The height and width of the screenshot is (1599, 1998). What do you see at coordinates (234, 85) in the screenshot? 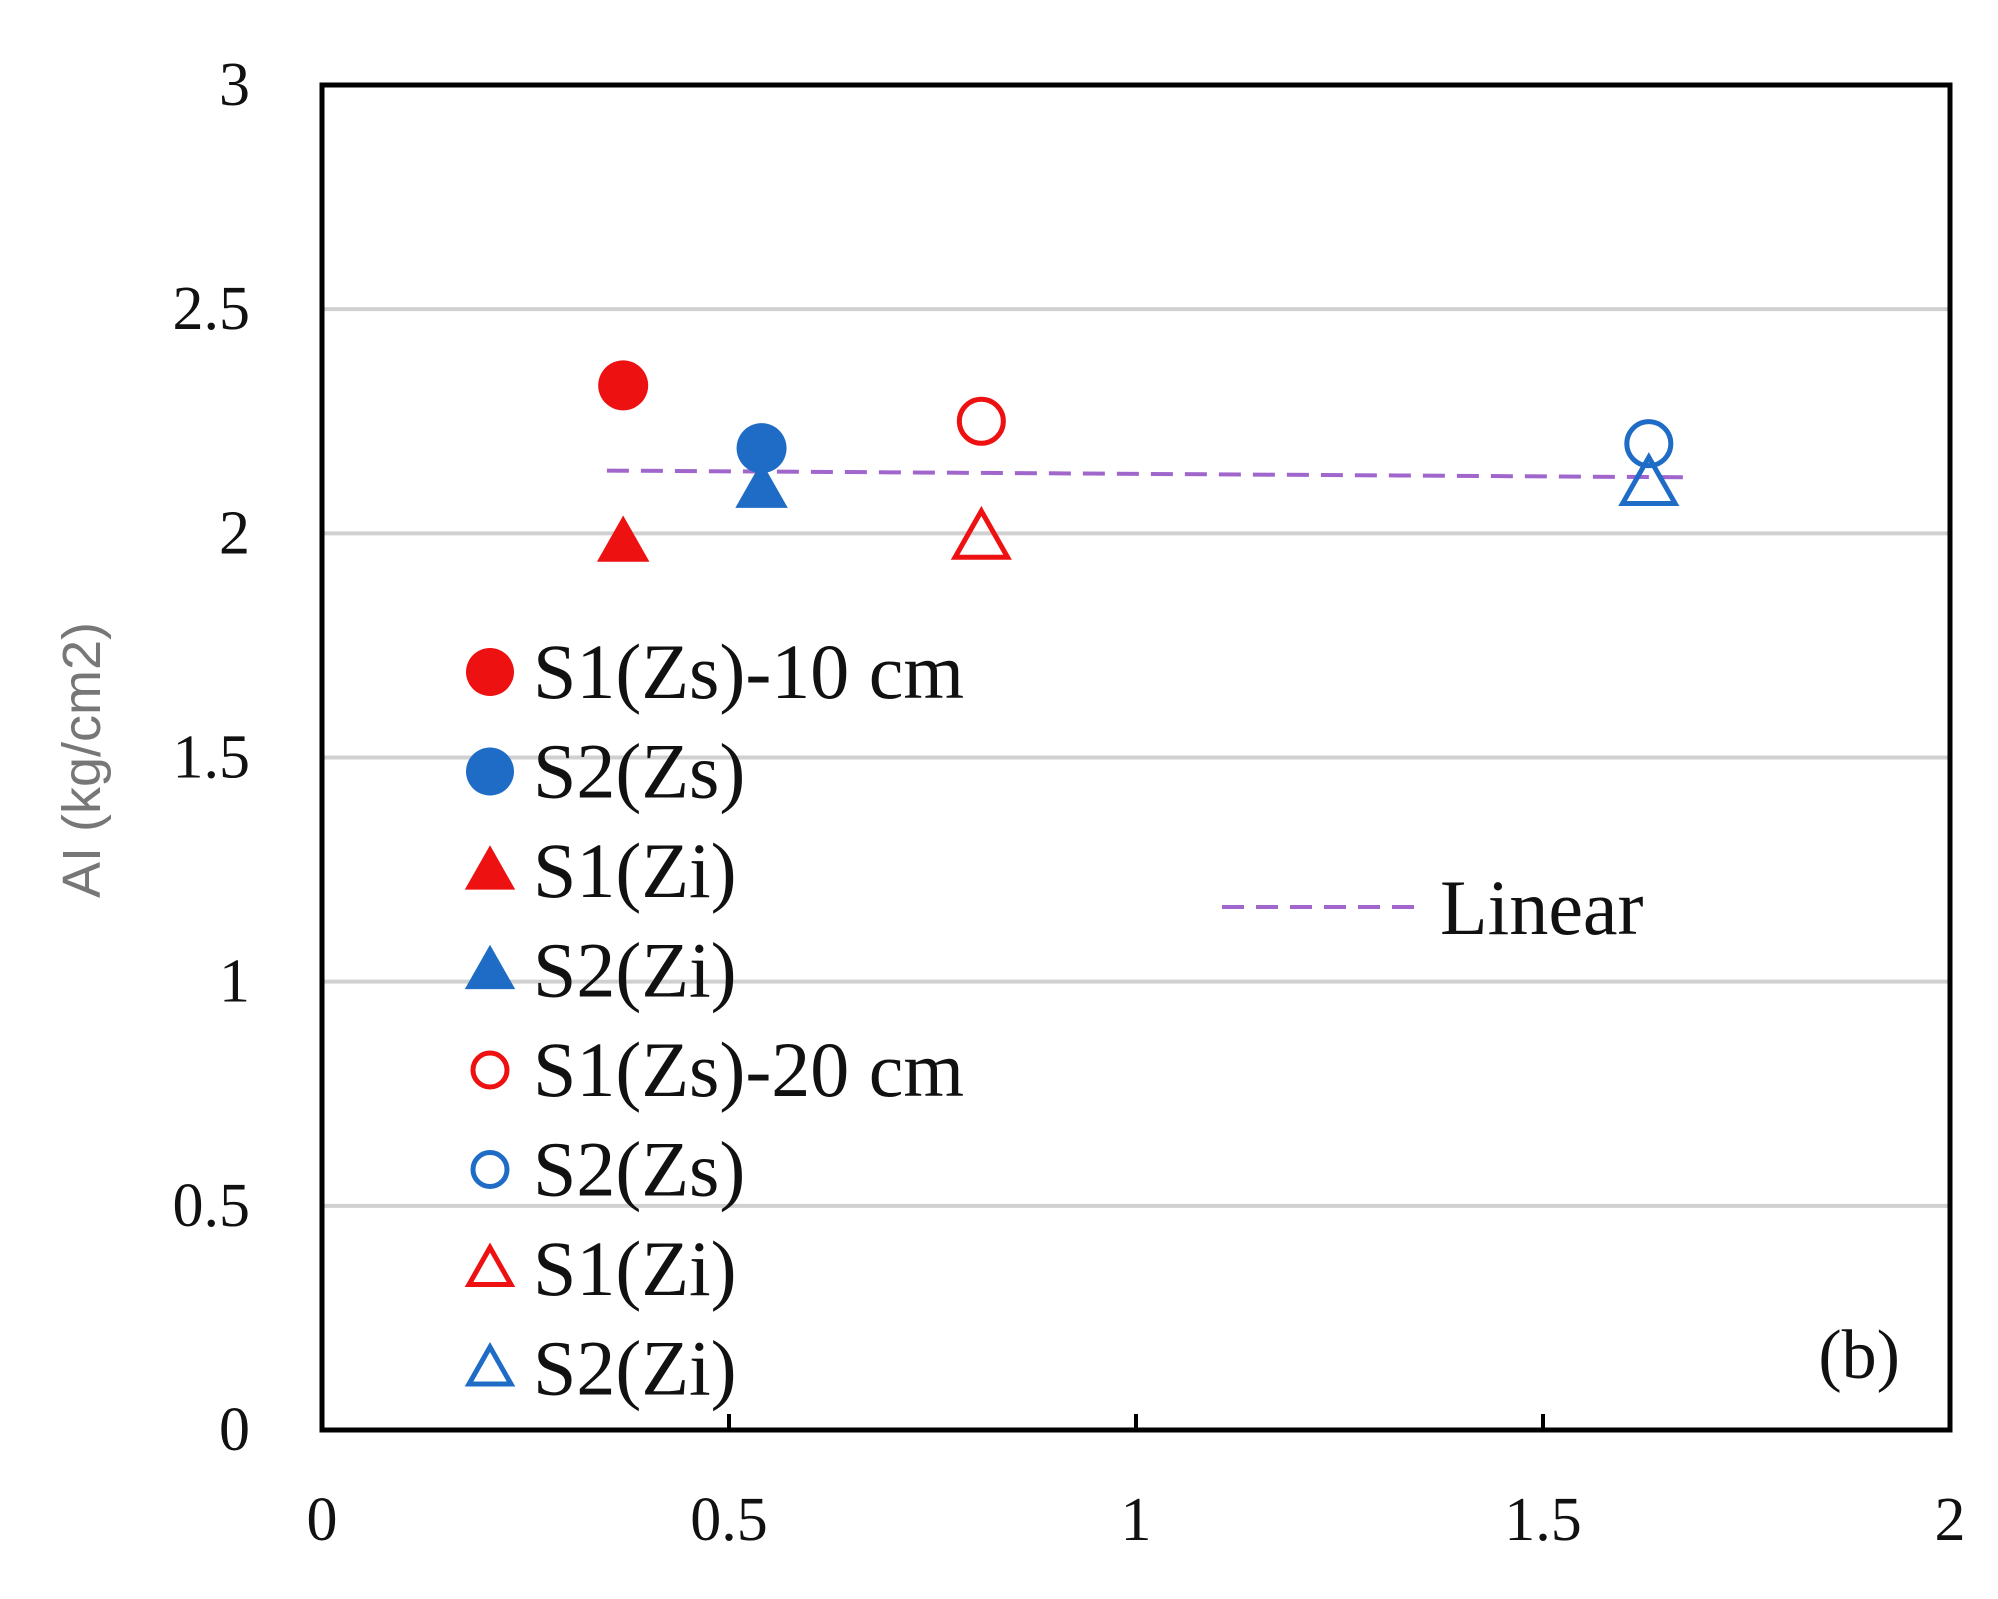
I see `y-tick-label: 3` at bounding box center [234, 85].